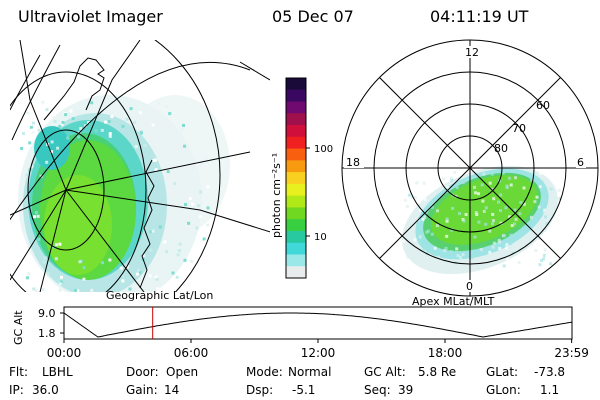 This screenshot has height=400, width=600. What do you see at coordinates (479, 16) in the screenshot?
I see `time-readout: 04:11:19 UT` at bounding box center [479, 16].